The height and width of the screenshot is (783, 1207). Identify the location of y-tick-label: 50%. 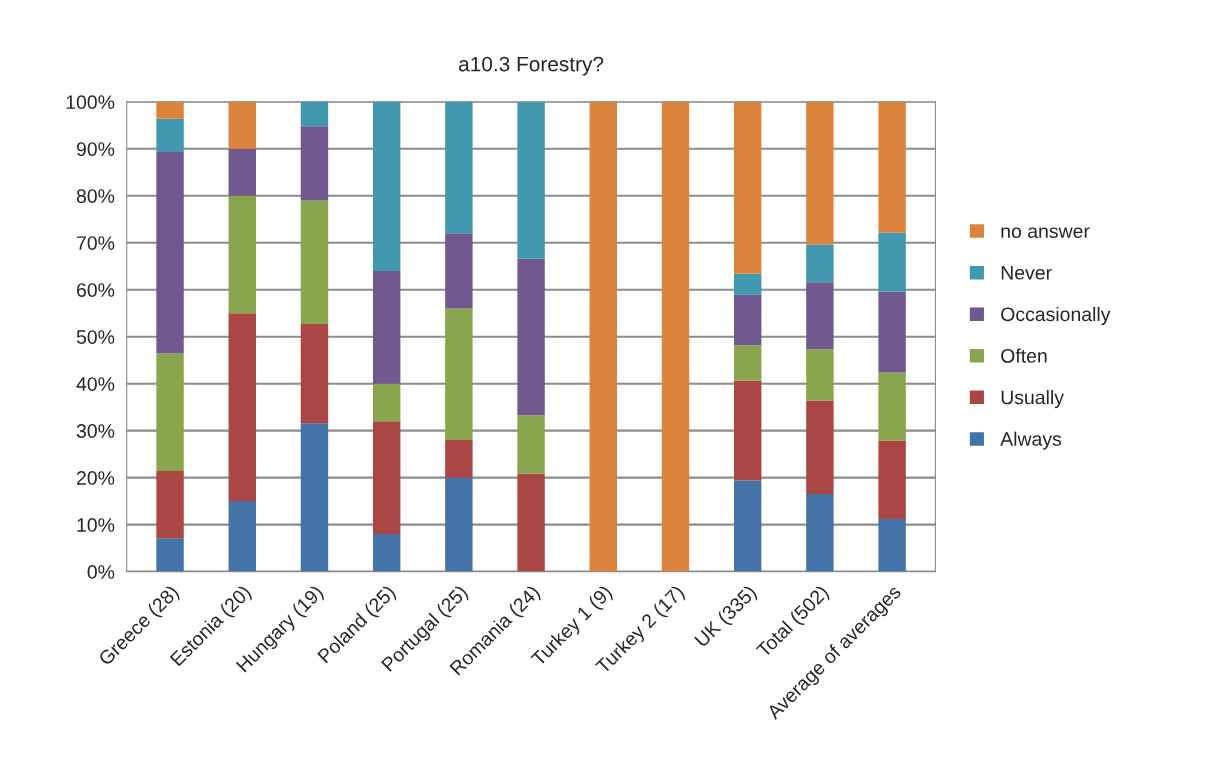
(95, 337).